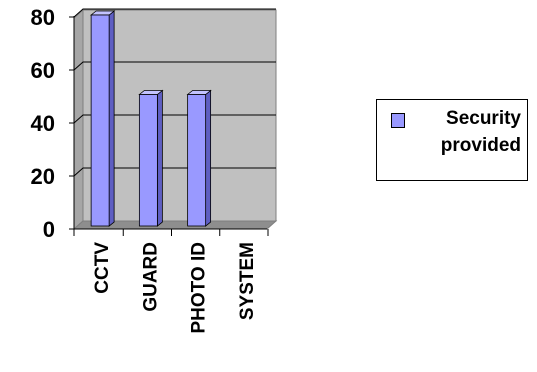  I want to click on bar-guard, so click(151, 158).